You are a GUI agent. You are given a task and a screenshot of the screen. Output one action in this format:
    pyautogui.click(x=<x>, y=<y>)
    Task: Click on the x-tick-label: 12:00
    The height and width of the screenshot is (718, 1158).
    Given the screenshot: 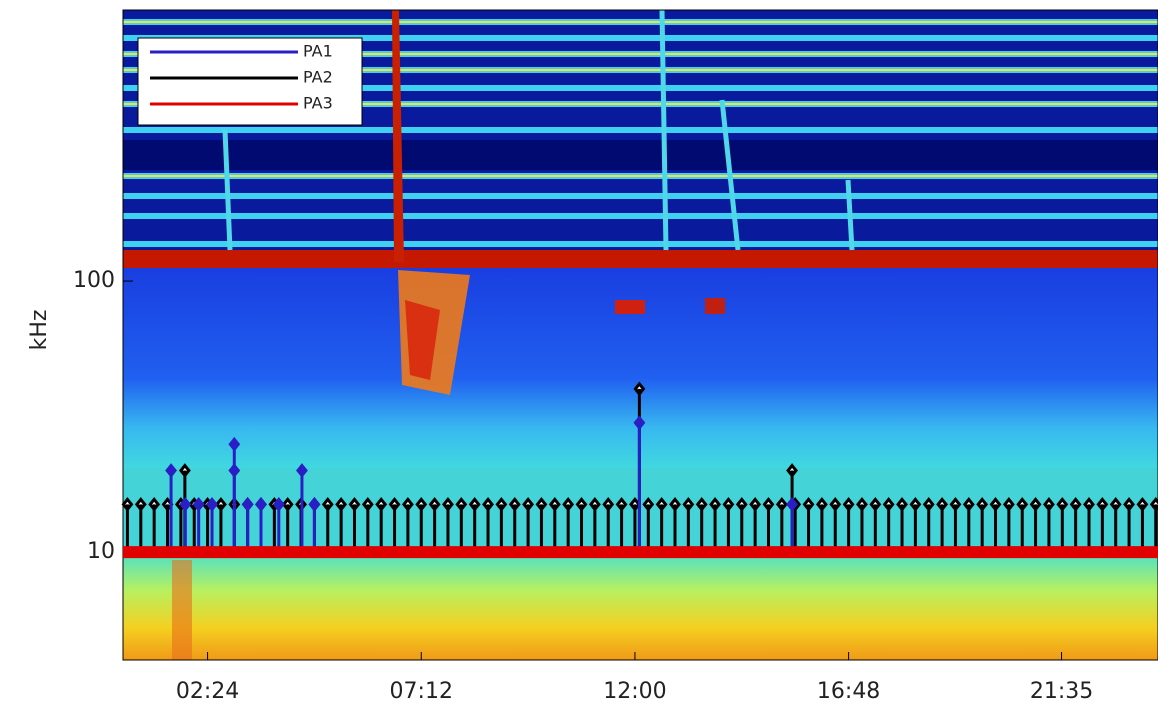 What is the action you would take?
    pyautogui.click(x=634, y=691)
    